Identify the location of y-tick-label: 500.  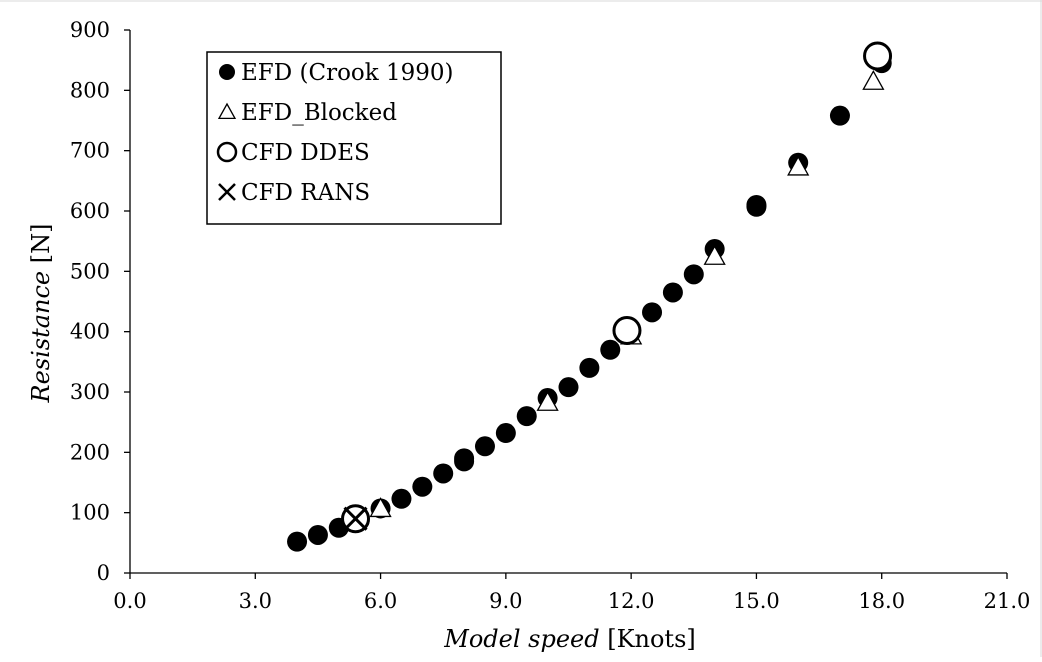
(90, 271).